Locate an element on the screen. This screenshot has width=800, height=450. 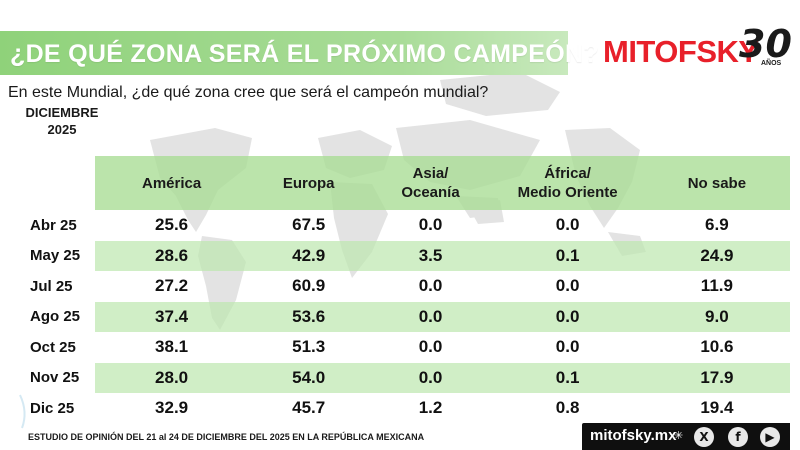
page-title: ¿DE QUÉ ZONA SERÁ EL PRÓXIMO CAMPEÓN? is located at coordinates (304, 54).